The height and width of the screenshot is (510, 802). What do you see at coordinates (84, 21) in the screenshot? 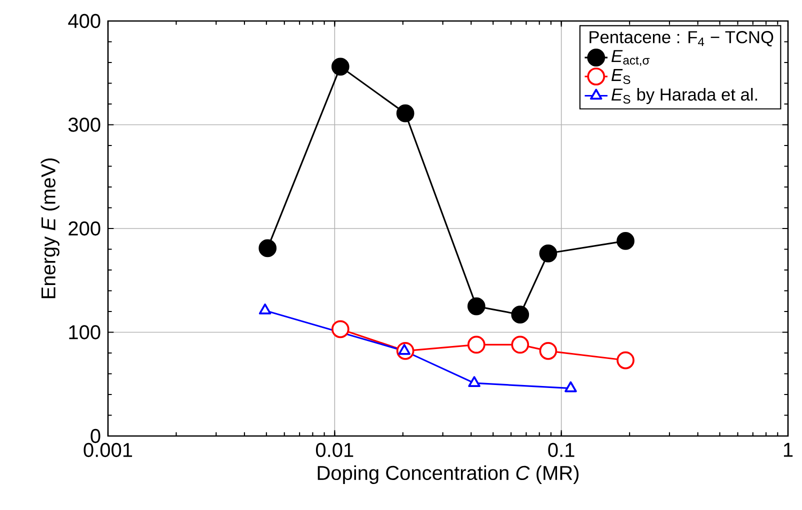
I see `y-tick-label: 400` at bounding box center [84, 21].